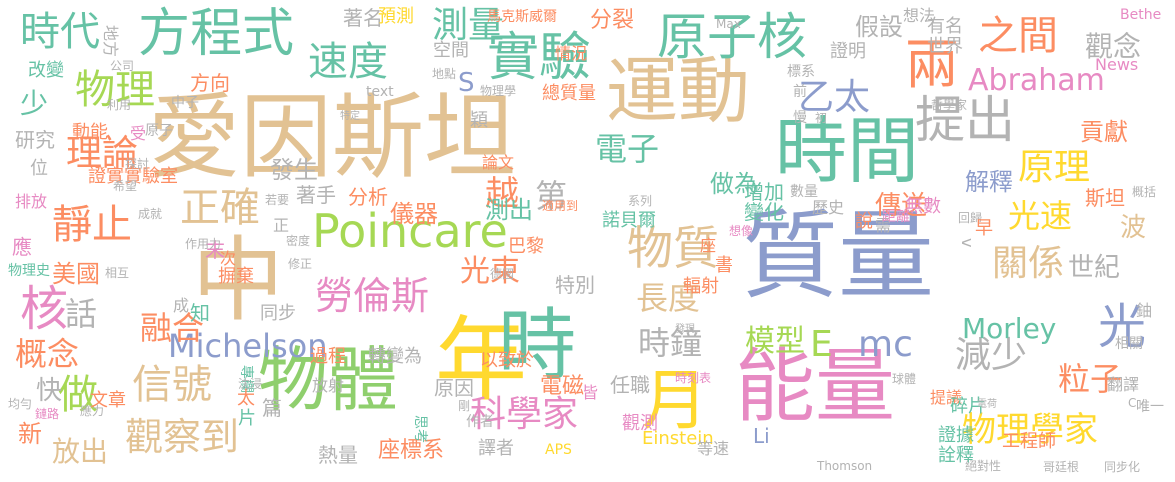  Describe the element at coordinates (182, 437) in the screenshot. I see `word-32: 觀察到` at that location.